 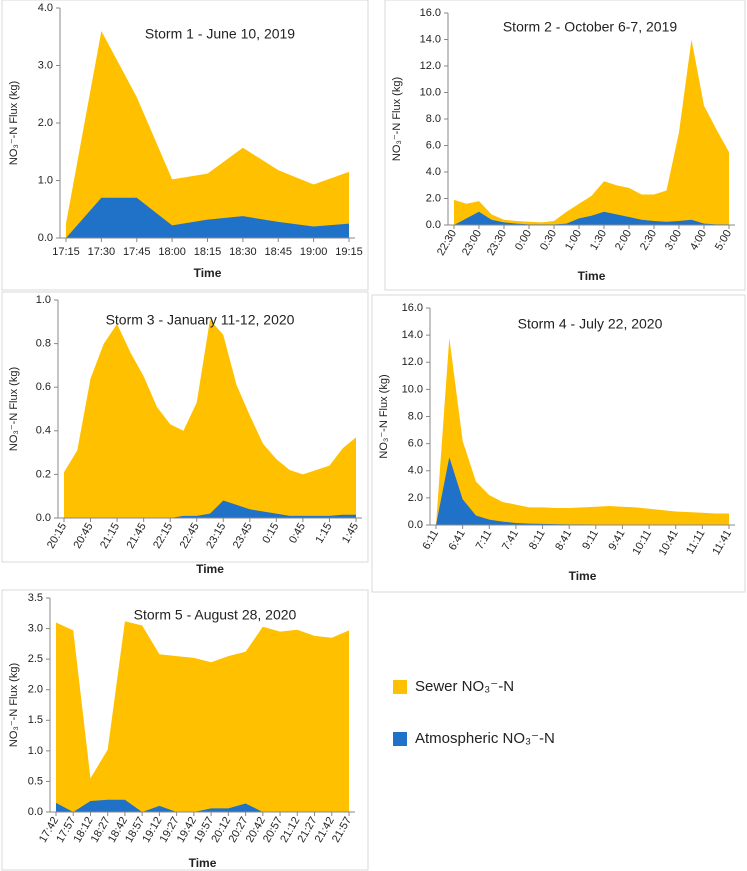 I want to click on chart-title: Storm 5 - August 28, 2020, so click(x=215, y=615).